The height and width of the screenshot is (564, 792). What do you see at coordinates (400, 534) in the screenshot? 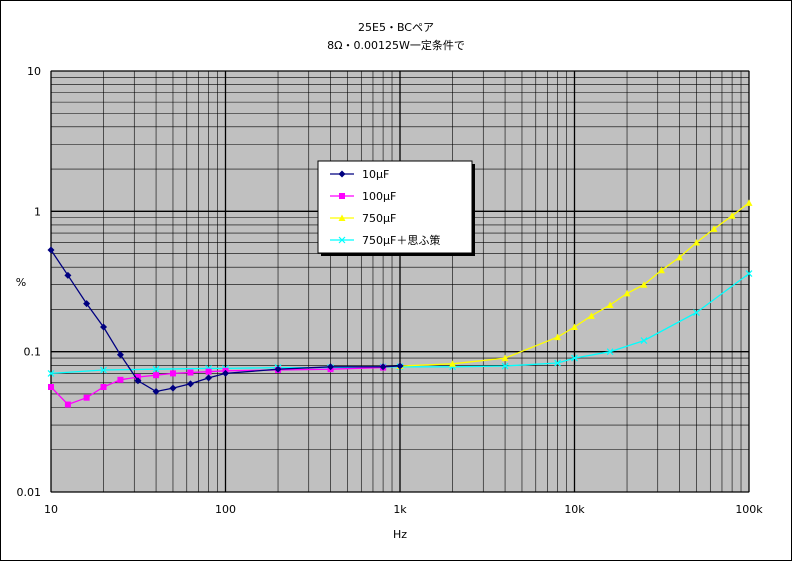
I see `x-axis-label: Hz` at bounding box center [400, 534].